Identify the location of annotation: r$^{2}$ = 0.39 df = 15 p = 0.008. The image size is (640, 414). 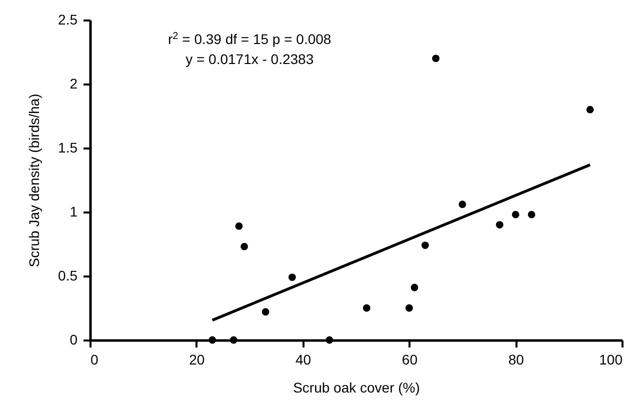
(250, 38).